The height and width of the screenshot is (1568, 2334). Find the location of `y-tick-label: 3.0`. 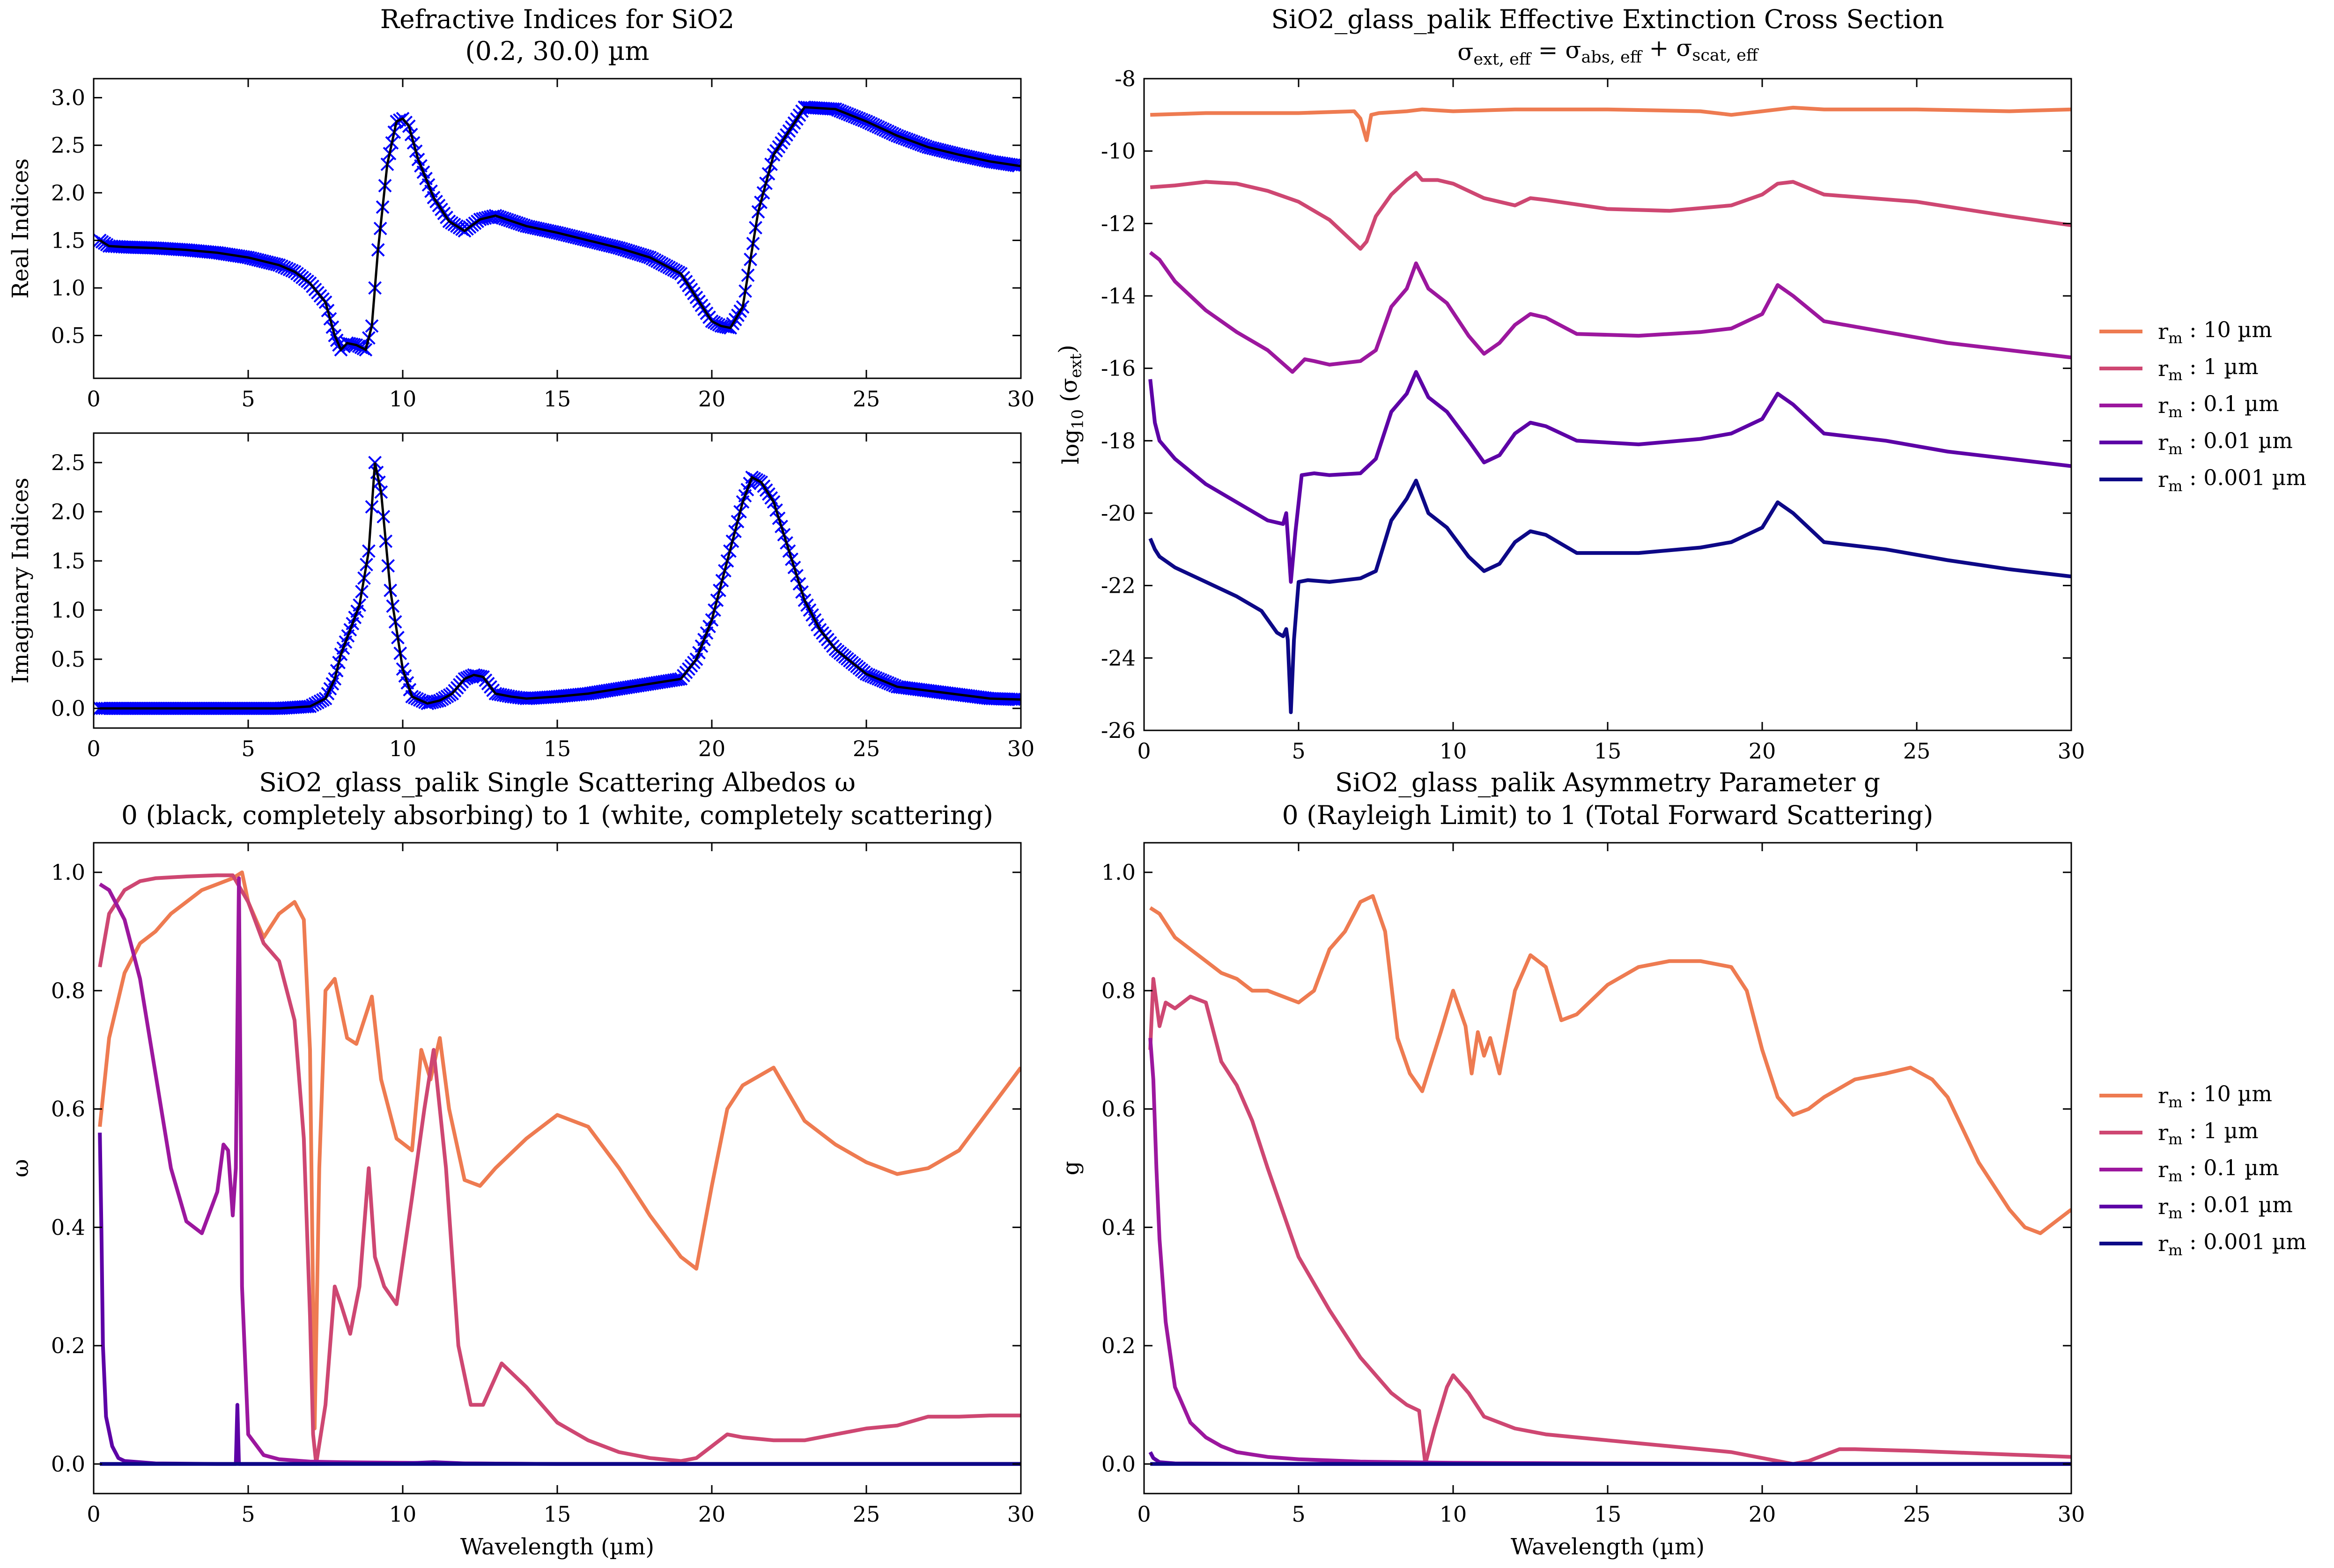

y-tick-label: 3.0 is located at coordinates (68, 98).